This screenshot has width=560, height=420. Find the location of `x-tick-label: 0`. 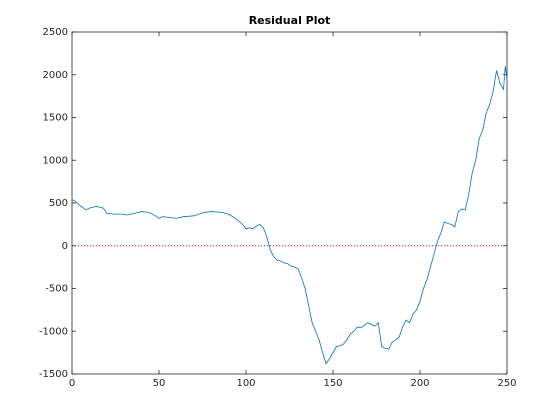

x-tick-label: 0 is located at coordinates (72, 383).